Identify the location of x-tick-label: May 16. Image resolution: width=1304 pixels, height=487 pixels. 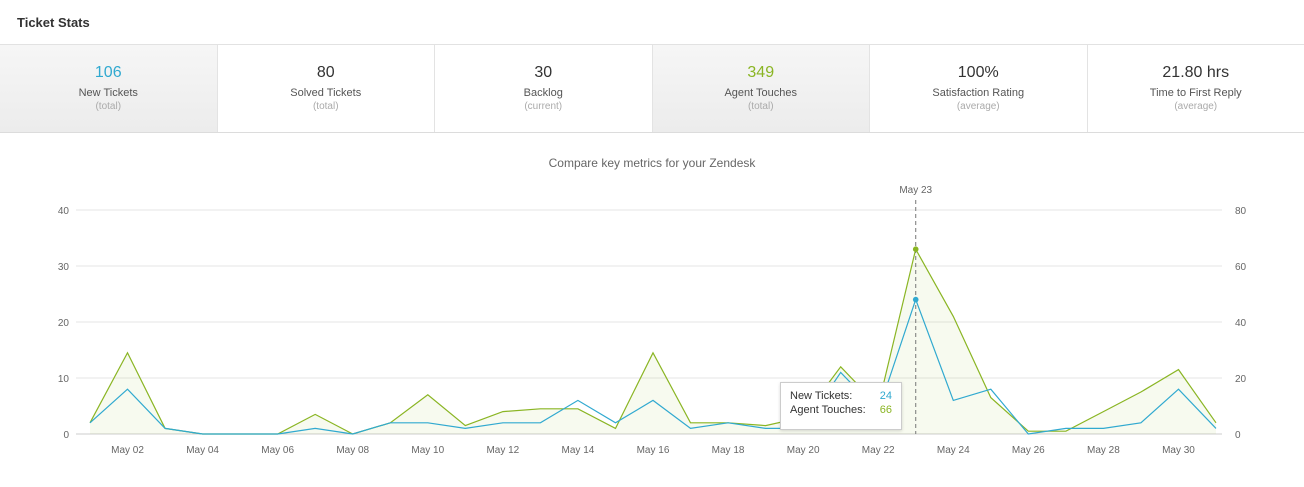
(653, 450).